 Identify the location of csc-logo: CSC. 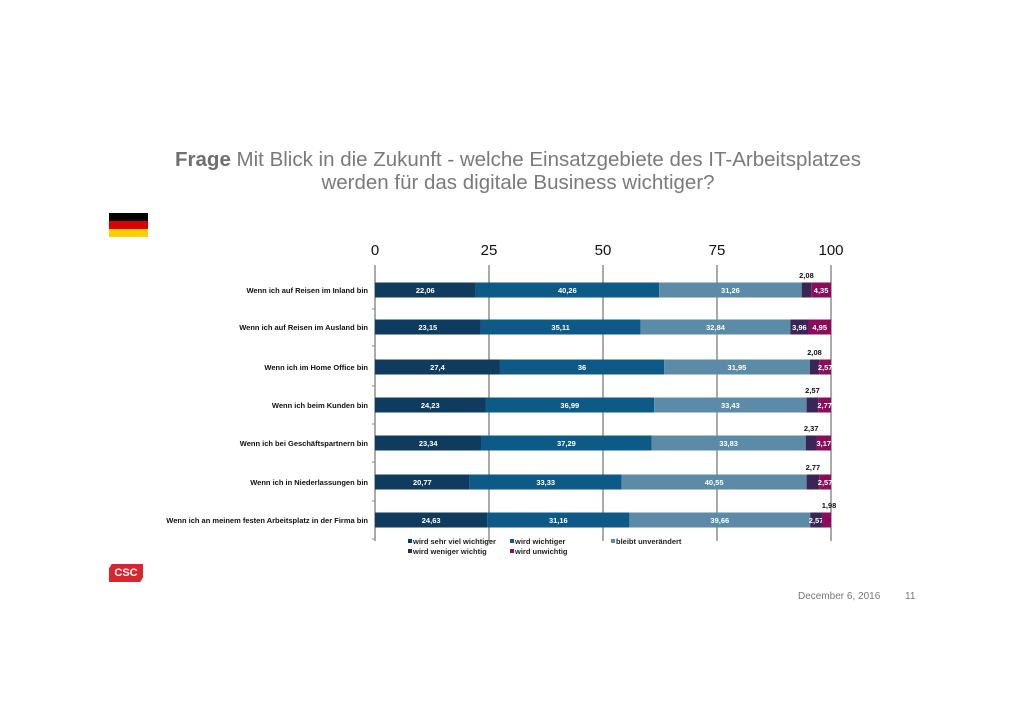
(126, 573).